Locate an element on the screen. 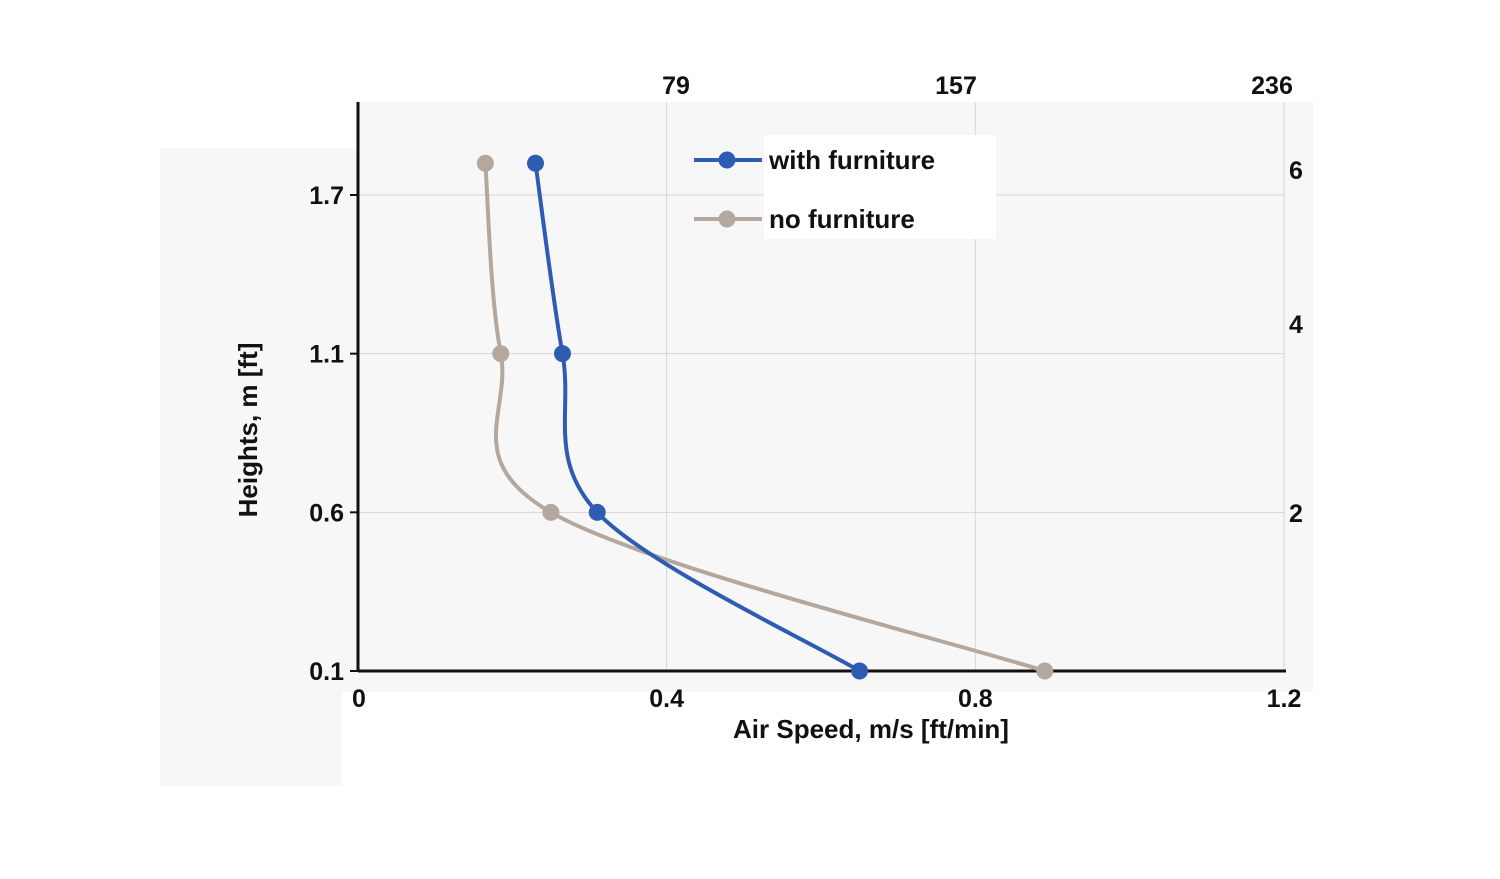 The height and width of the screenshot is (879, 1500). x2-tick-label-2: 236 is located at coordinates (1272, 86).